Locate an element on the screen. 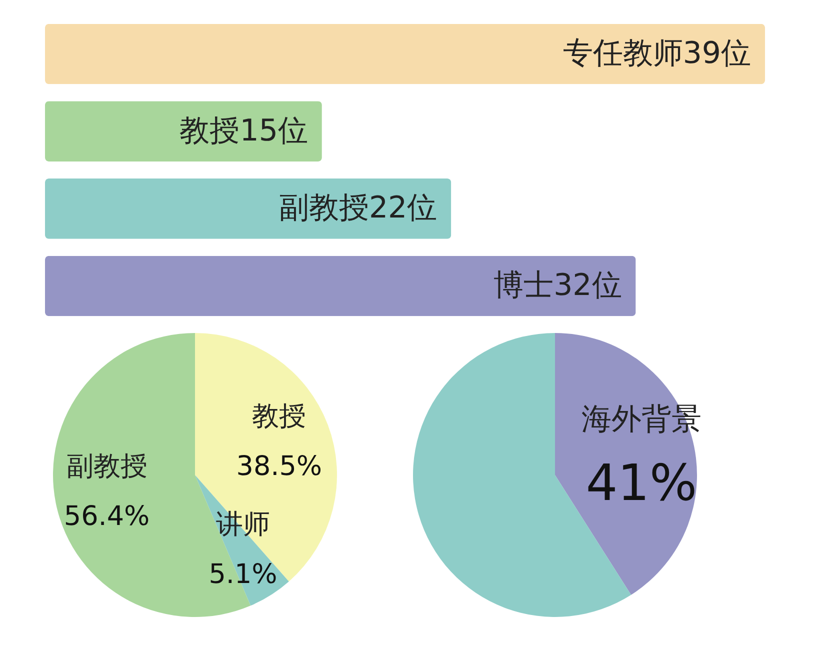 Image resolution: width=839 pixels, height=654 pixels. data-label: 56.4% is located at coordinates (107, 516).